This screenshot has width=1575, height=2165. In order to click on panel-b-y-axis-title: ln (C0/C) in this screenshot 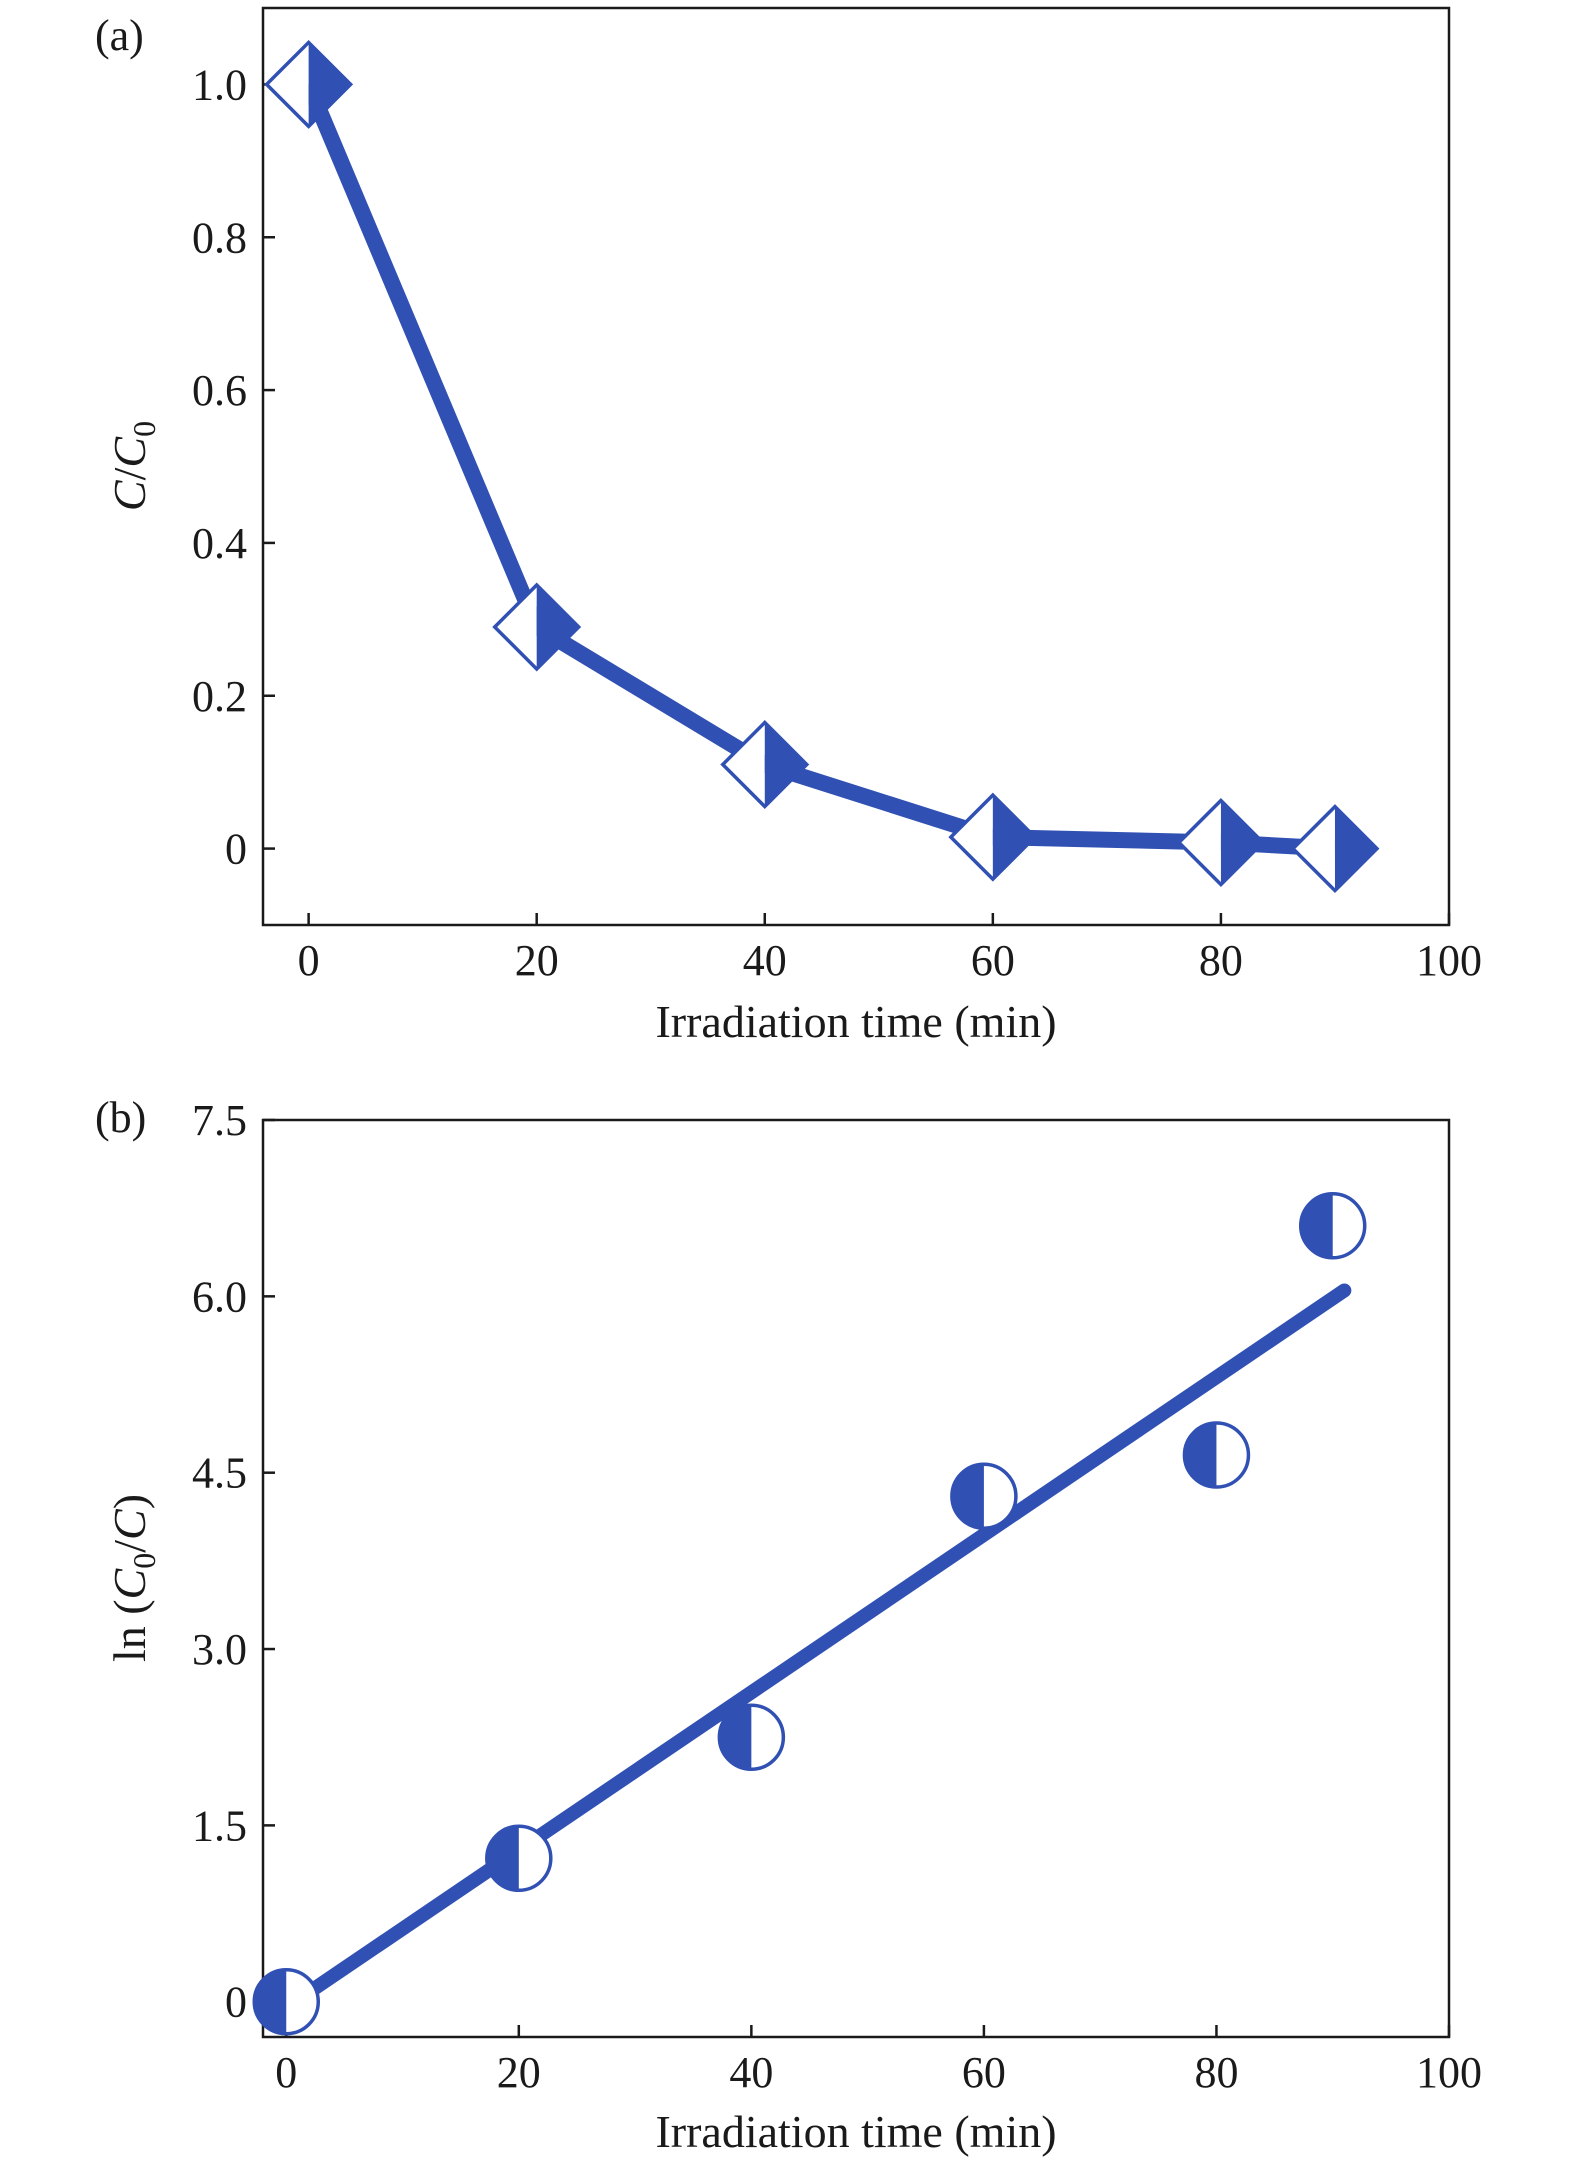, I will do `click(133, 1578)`.